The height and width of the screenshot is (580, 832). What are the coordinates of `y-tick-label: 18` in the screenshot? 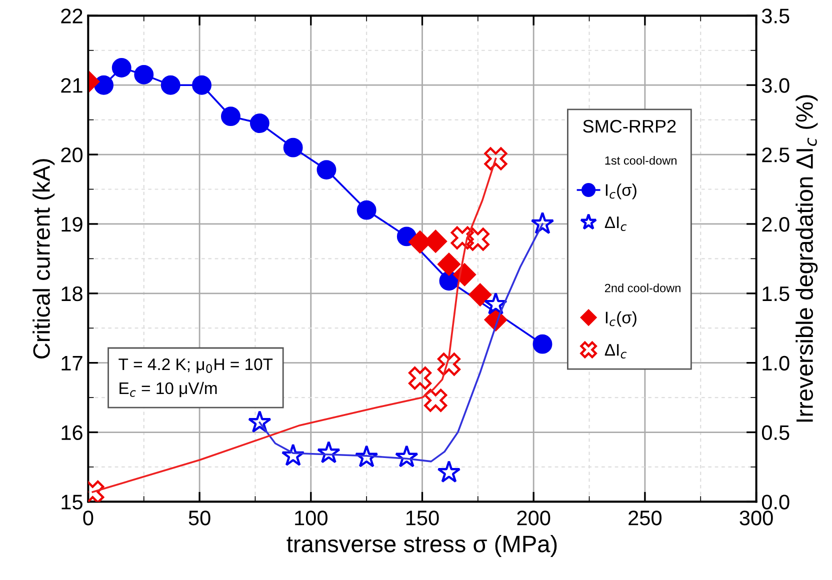 It's located at (72, 294).